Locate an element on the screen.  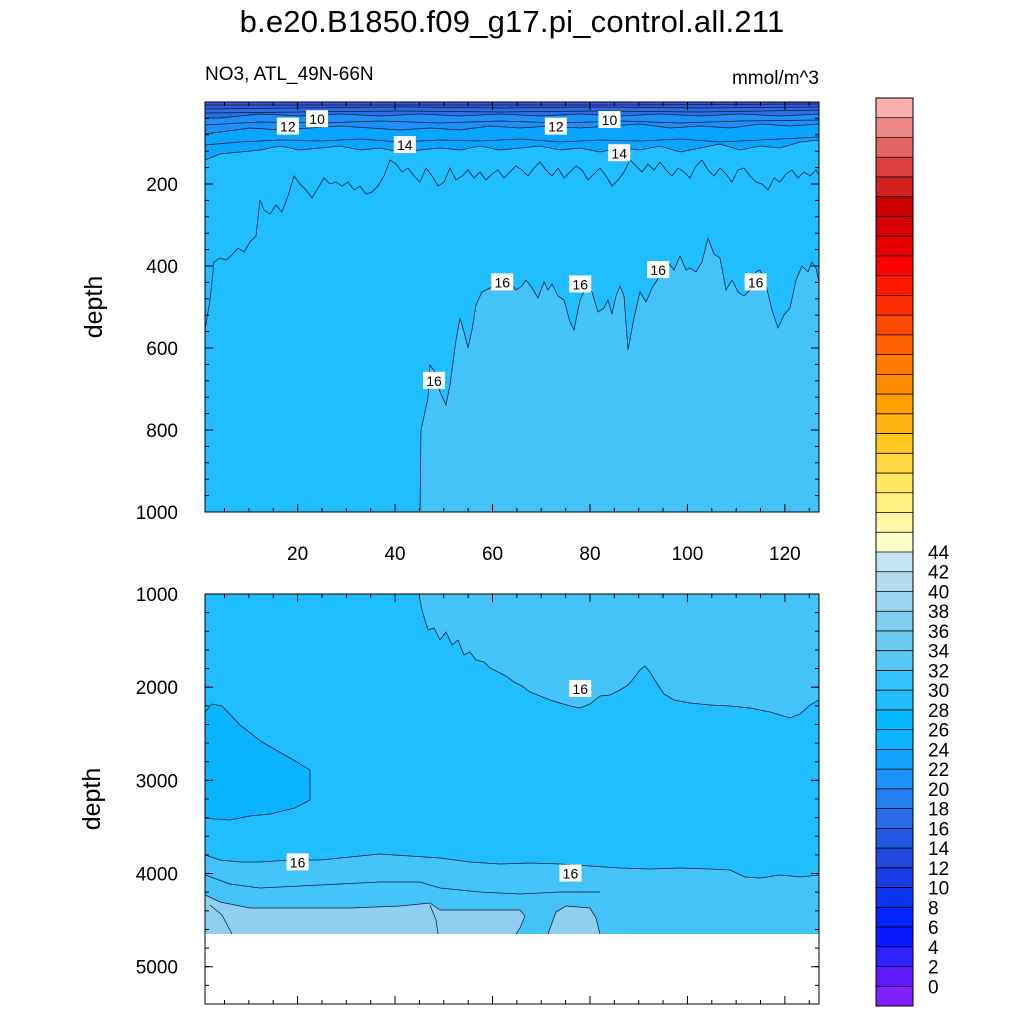
colorbar-label: 44 is located at coordinates (939, 553).